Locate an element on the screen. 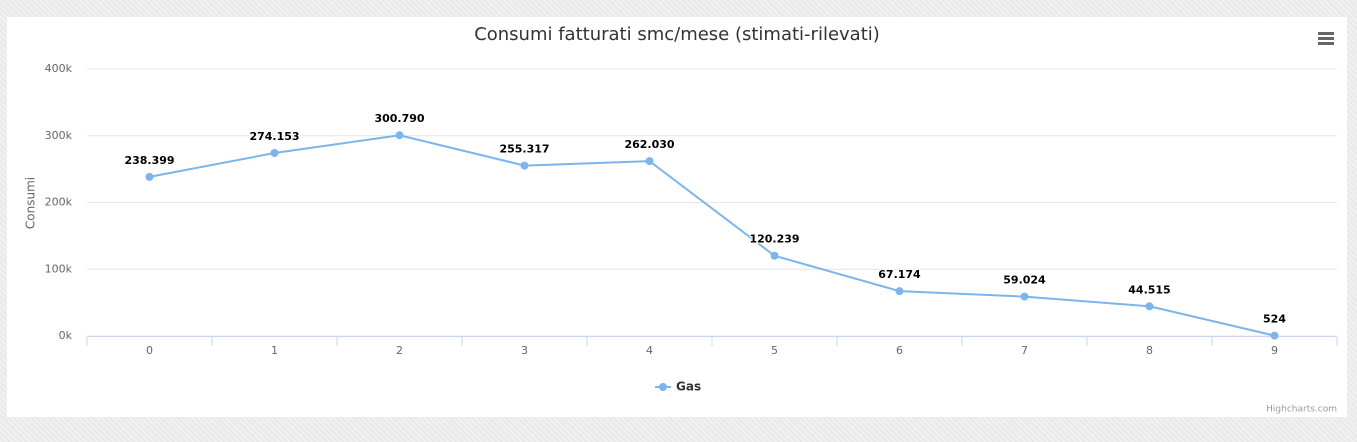 The width and height of the screenshot is (1357, 442). x-tick-label: 2 is located at coordinates (399, 350).